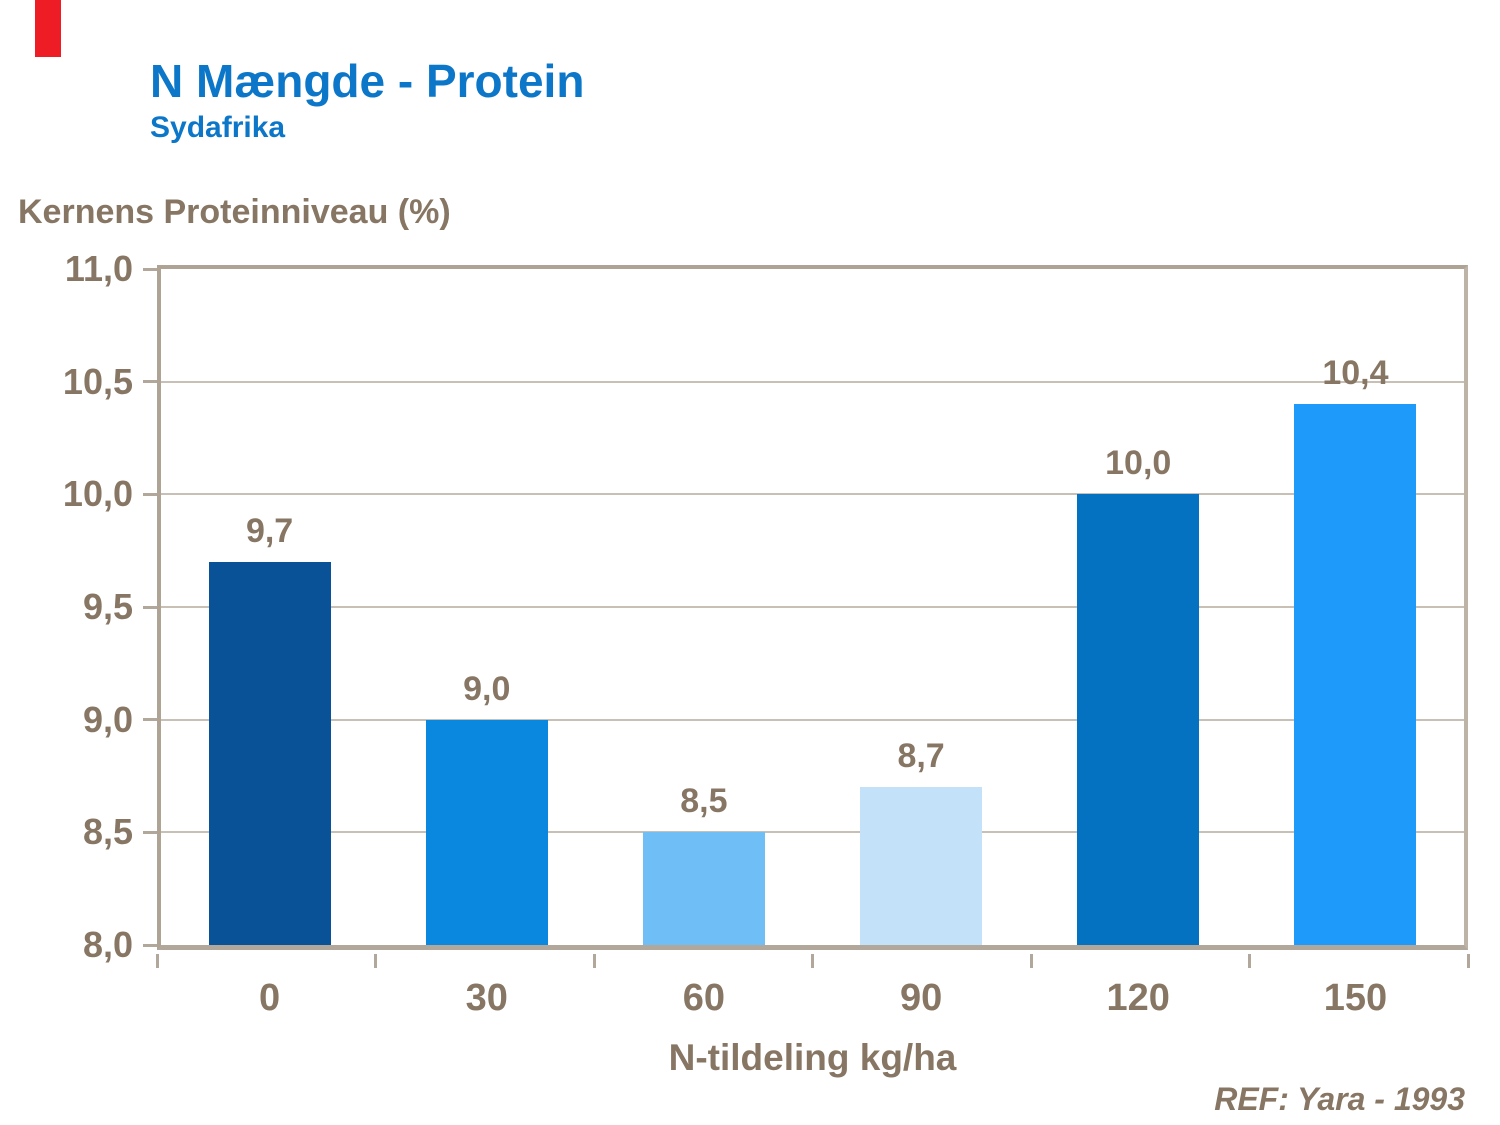 This screenshot has width=1500, height=1125. I want to click on chart-subtitle: Sydafrika, so click(218, 127).